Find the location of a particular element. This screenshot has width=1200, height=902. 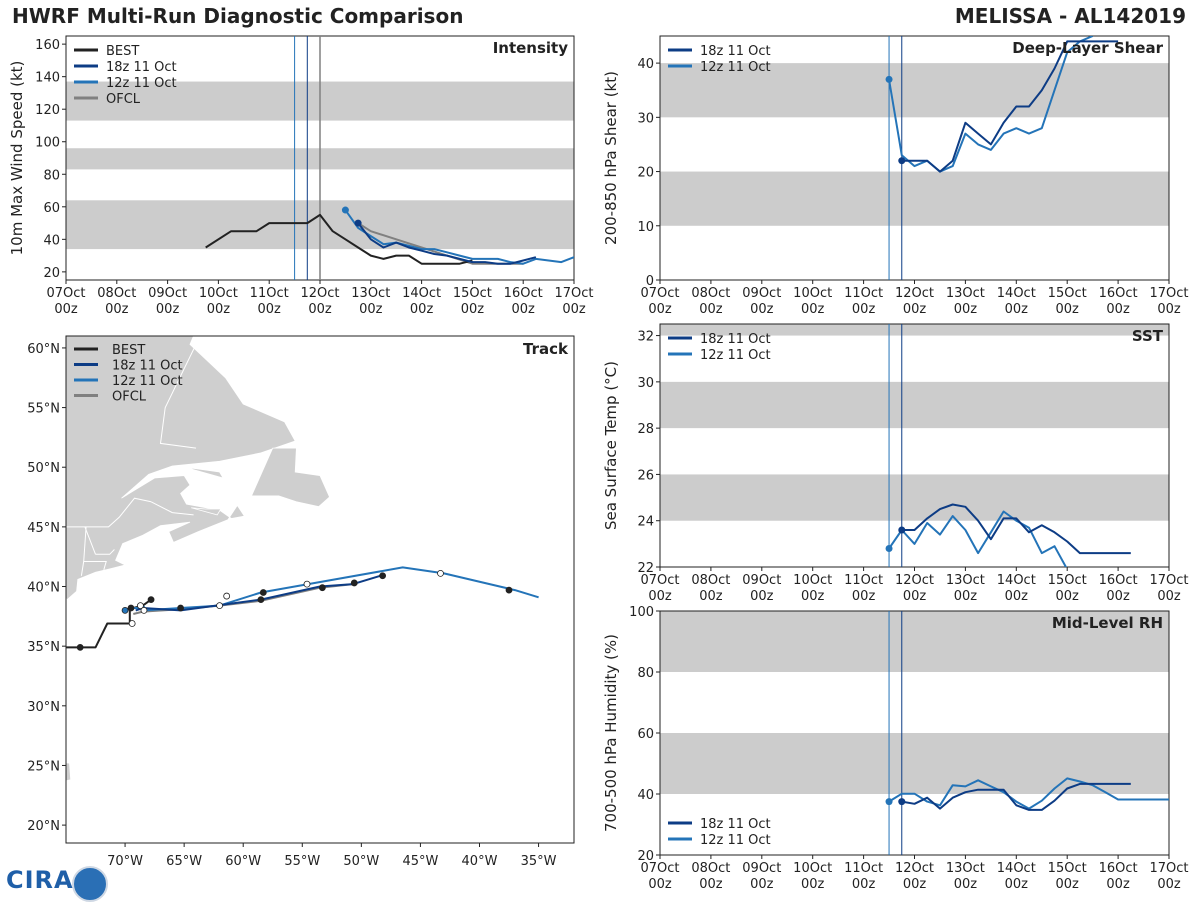

page-title: HWRF Multi-Run Diagnostic Comparison is located at coordinates (238, 16).